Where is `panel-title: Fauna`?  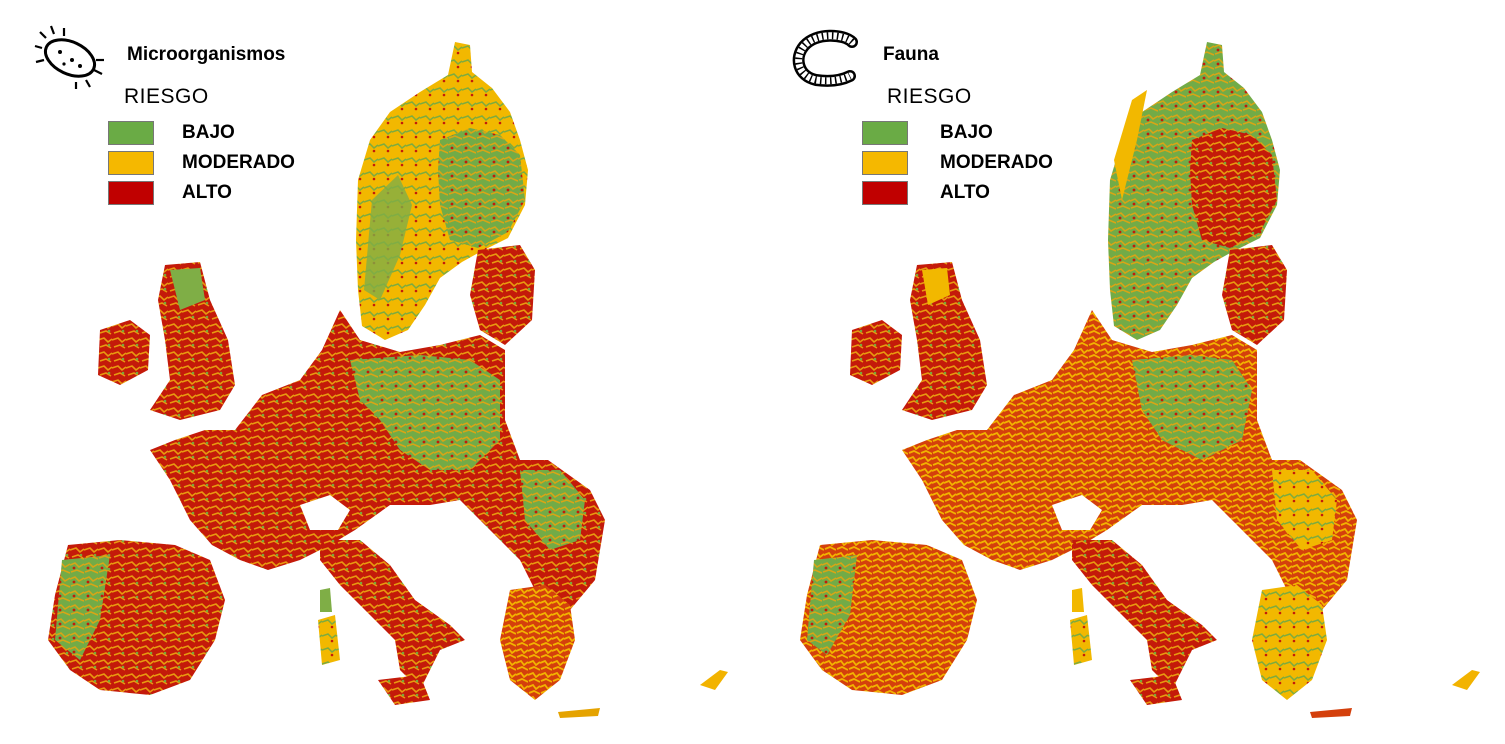 panel-title: Fauna is located at coordinates (911, 54).